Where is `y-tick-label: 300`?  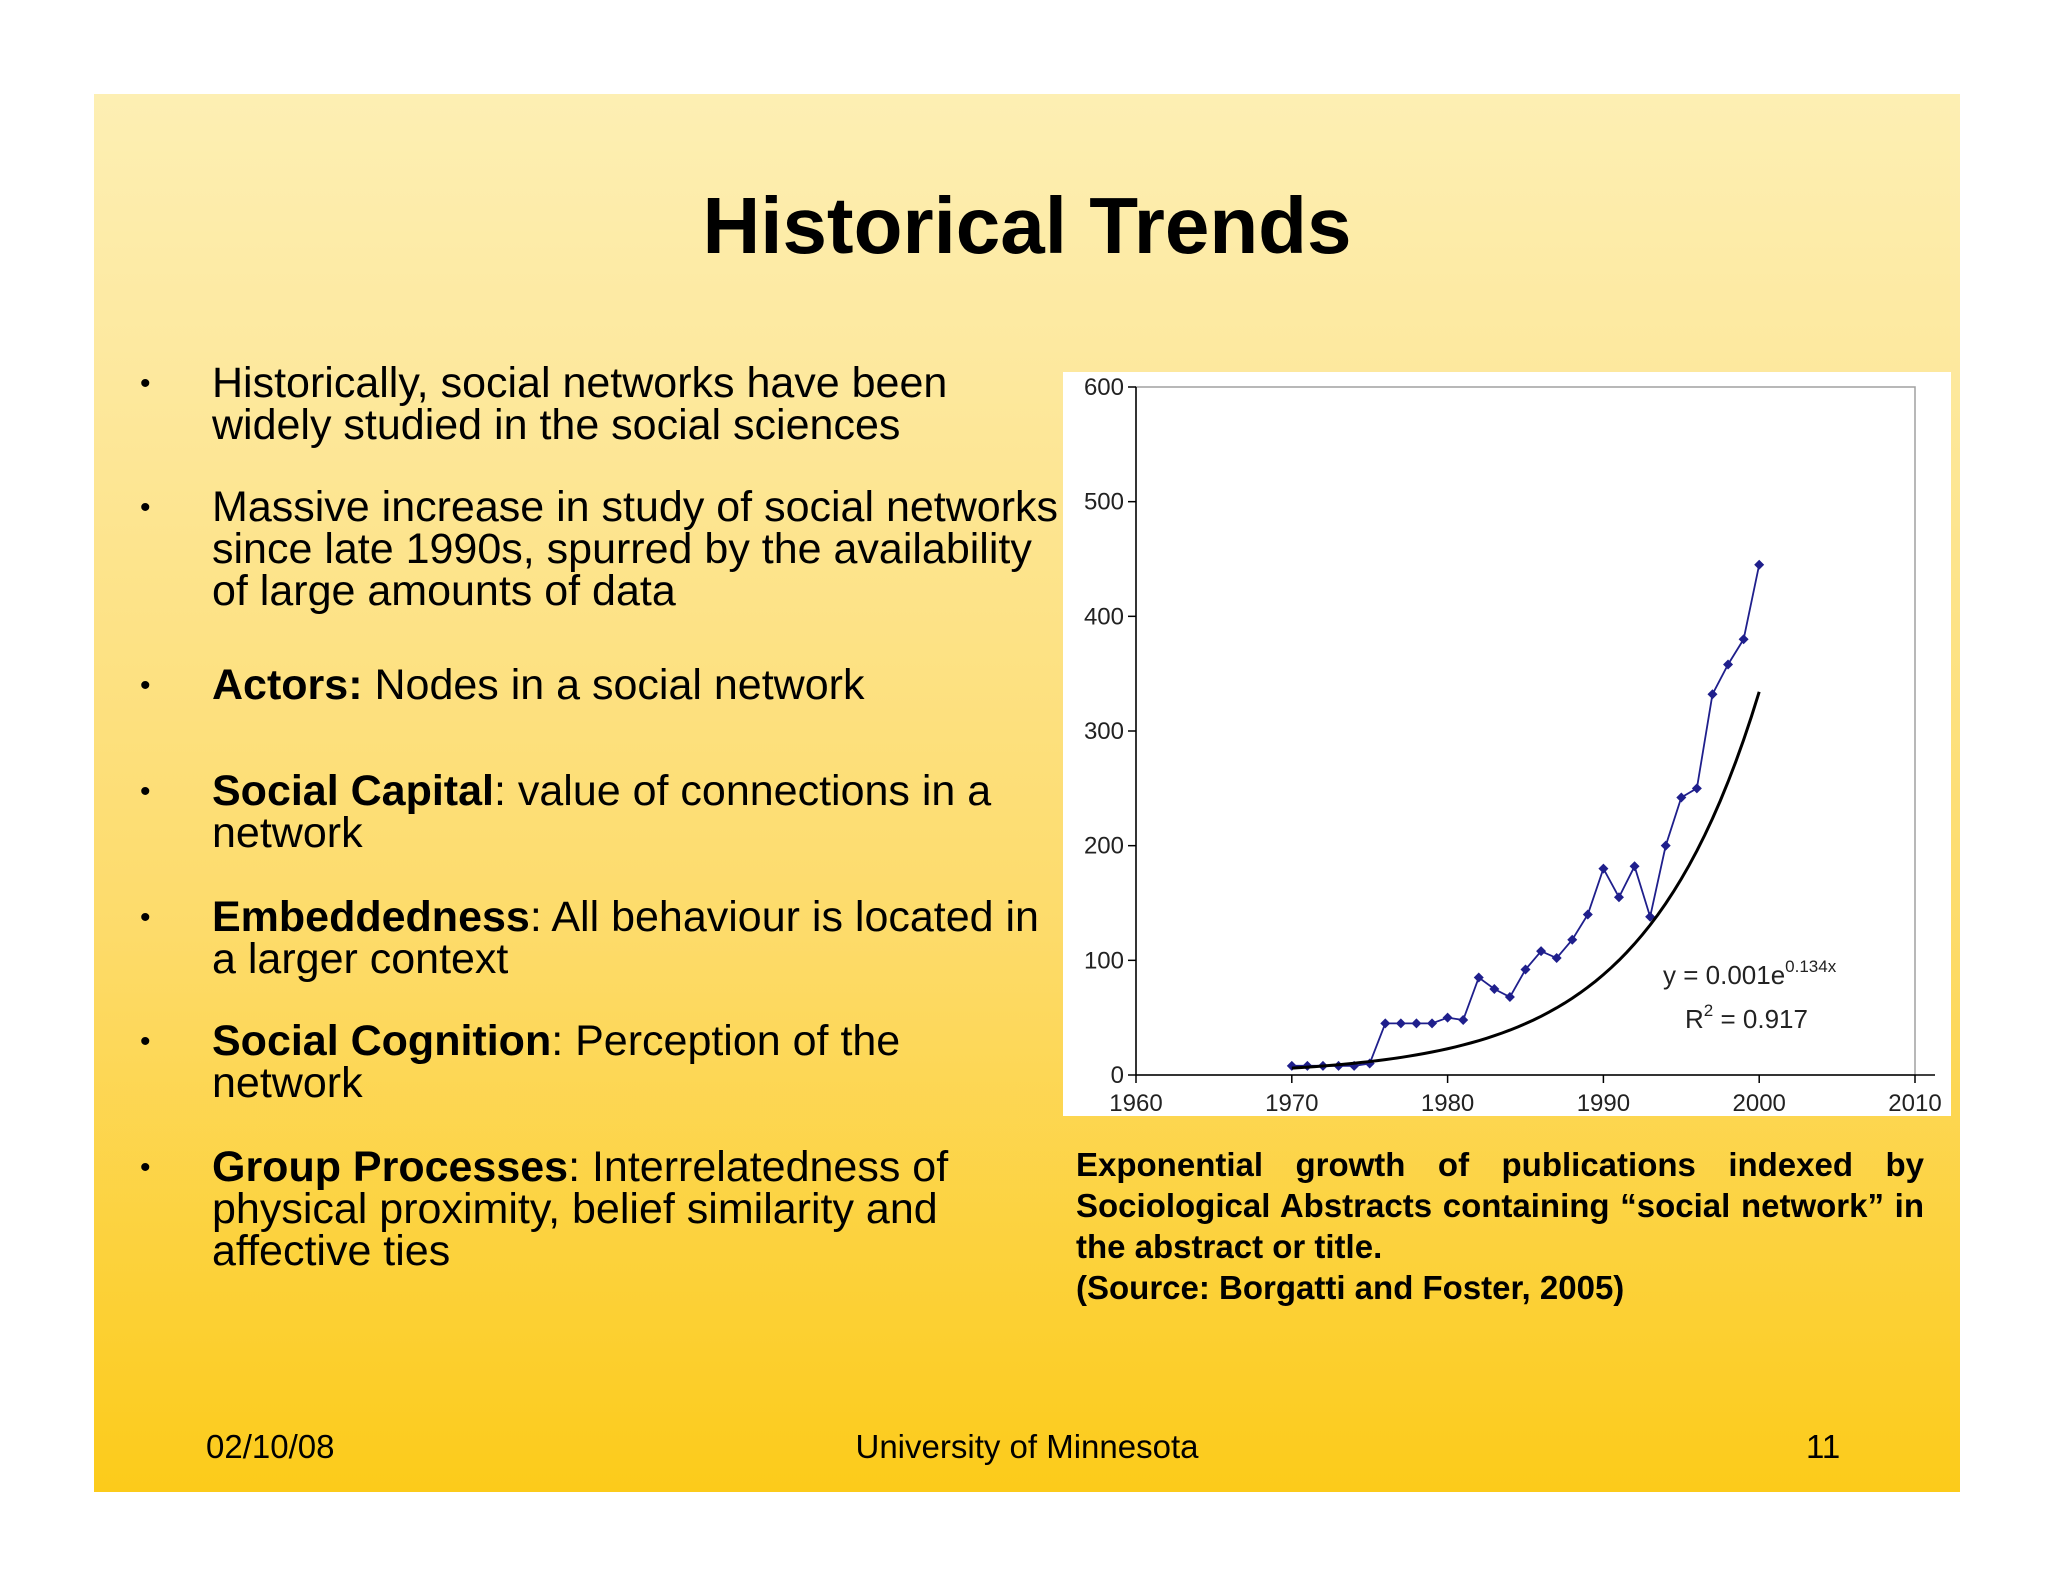
y-tick-label: 300 is located at coordinates (1104, 731).